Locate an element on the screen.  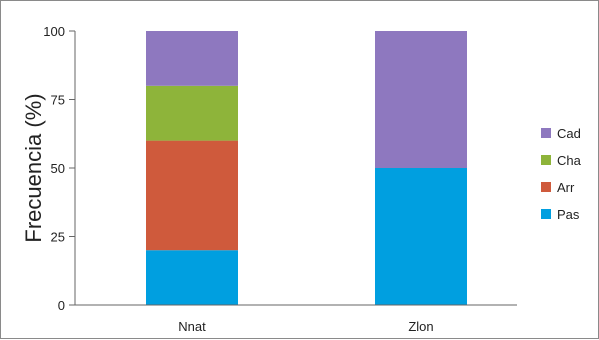
bar-nnat-cha is located at coordinates (192, 113).